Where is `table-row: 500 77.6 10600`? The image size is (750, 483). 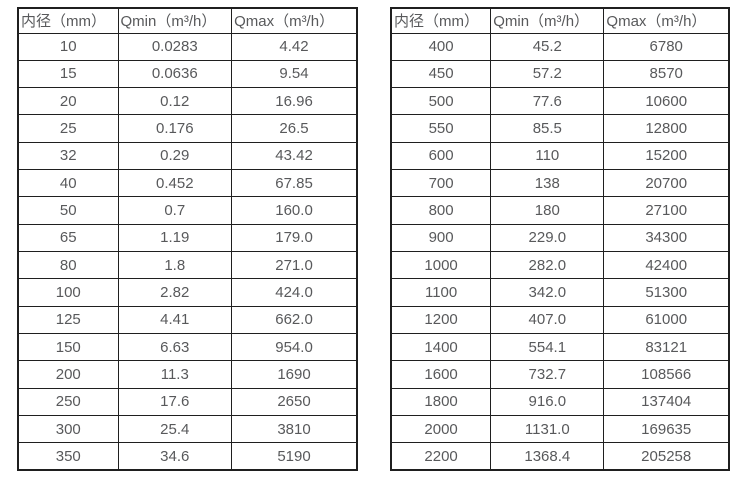
table-row: 500 77.6 10600 is located at coordinates (560, 101).